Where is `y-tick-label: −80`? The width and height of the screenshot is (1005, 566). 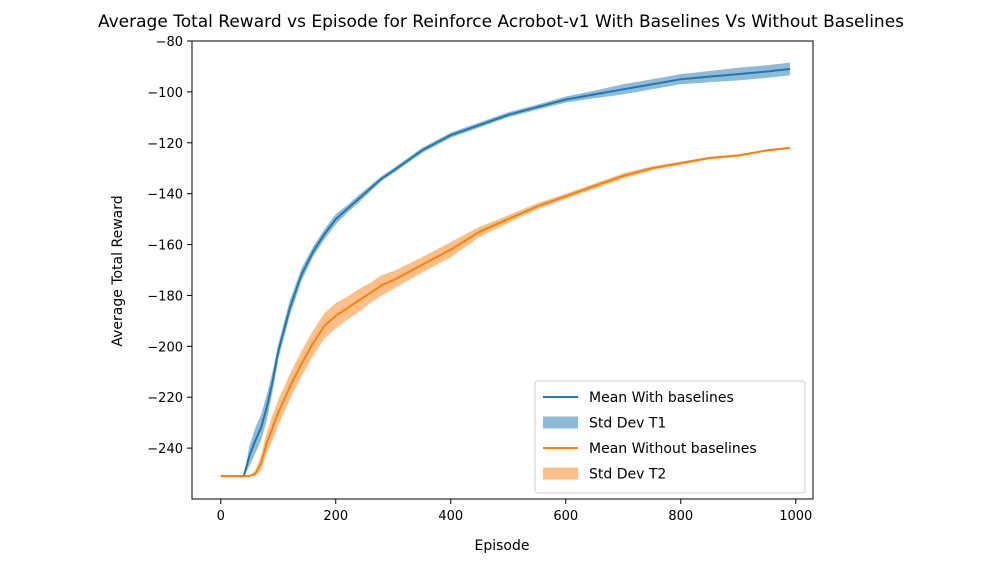 y-tick-label: −80 is located at coordinates (169, 42).